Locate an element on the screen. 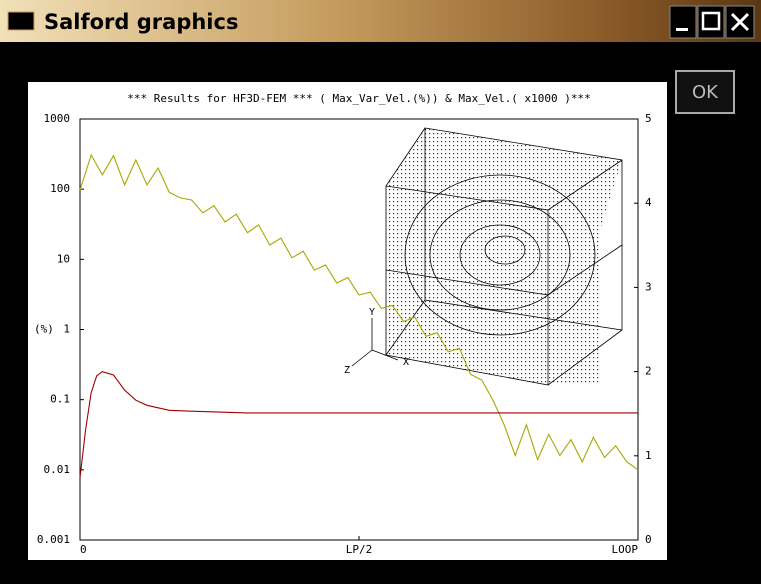 The image size is (761, 584). inset-axis-label: Y is located at coordinates (372, 312).